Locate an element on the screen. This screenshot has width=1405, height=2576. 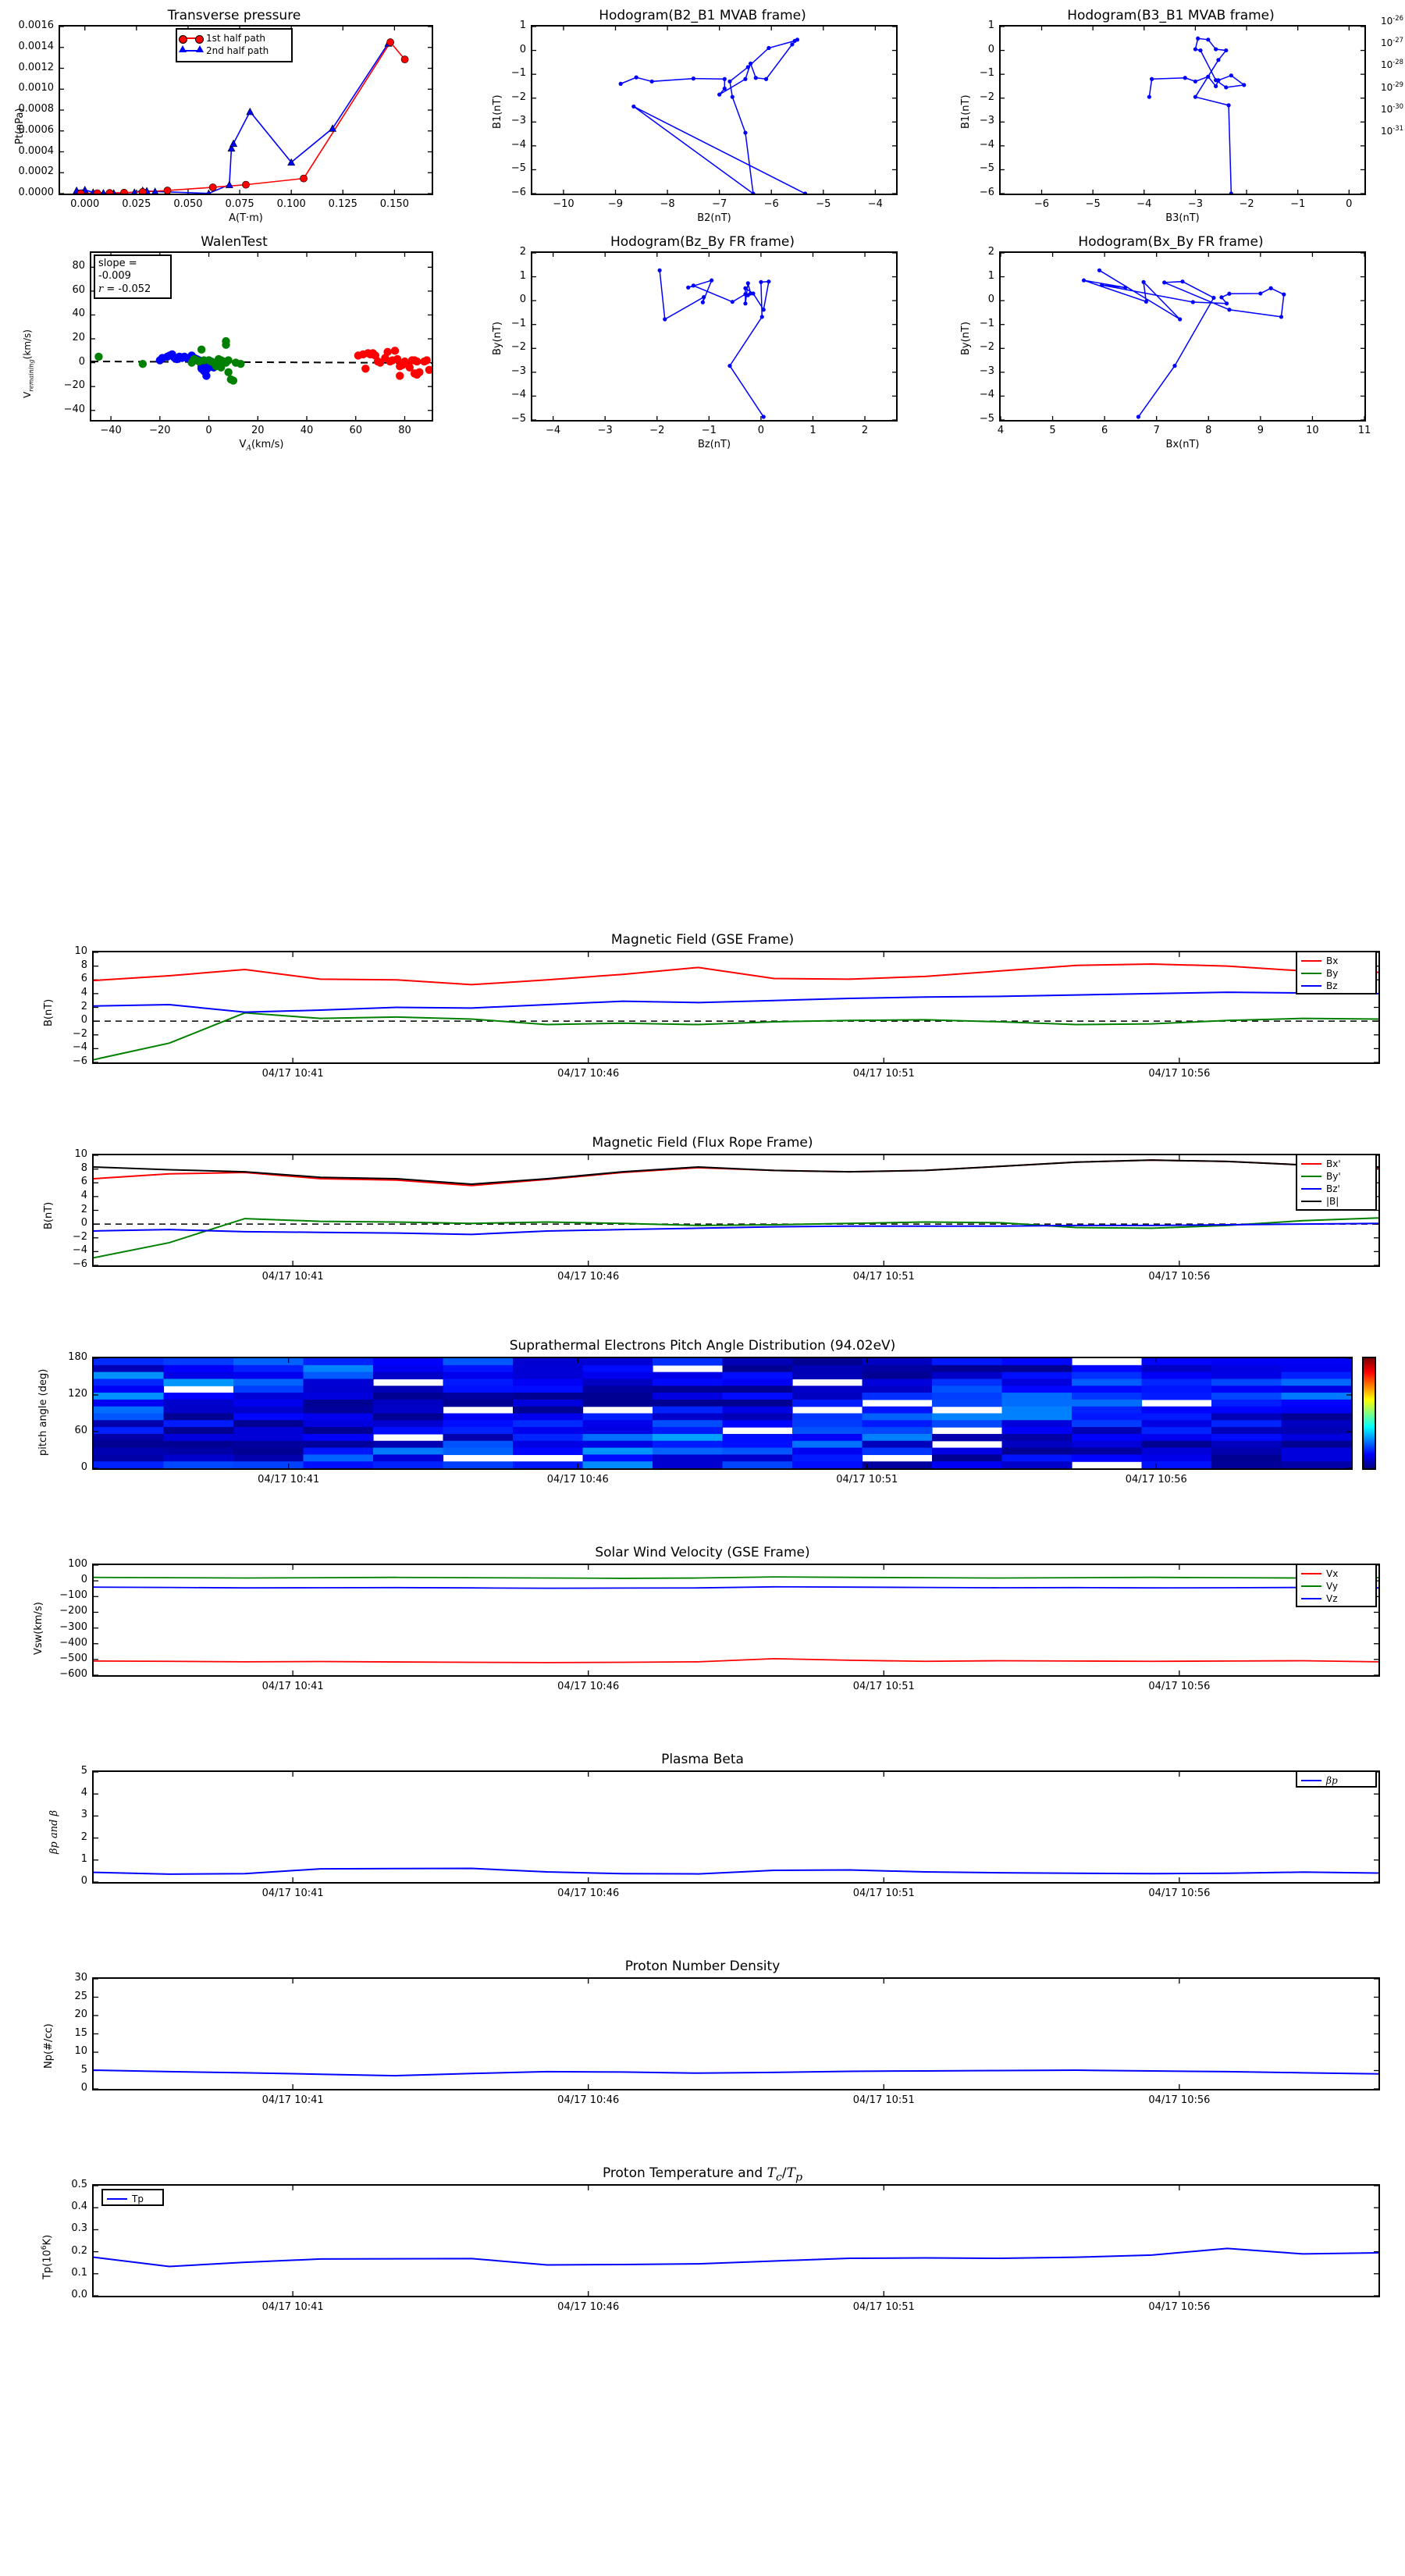
axis-tick-label: 0.1 is located at coordinates (79, 2272).